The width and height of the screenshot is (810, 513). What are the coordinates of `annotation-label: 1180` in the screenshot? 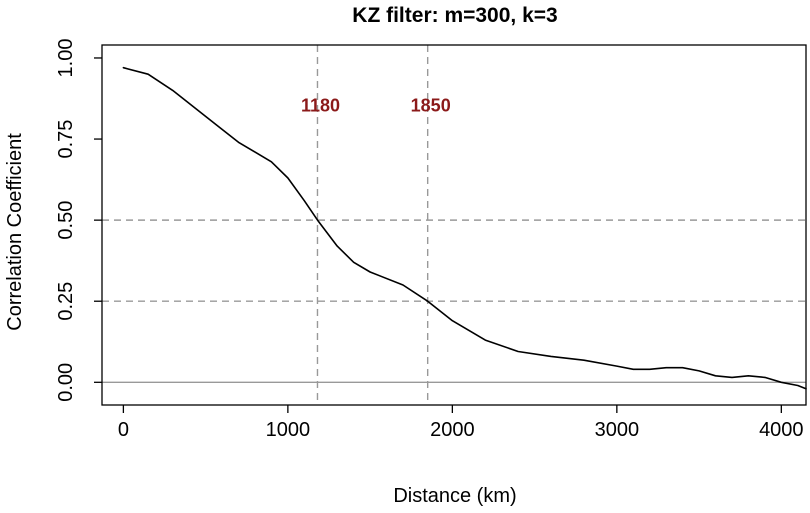 It's located at (320, 106).